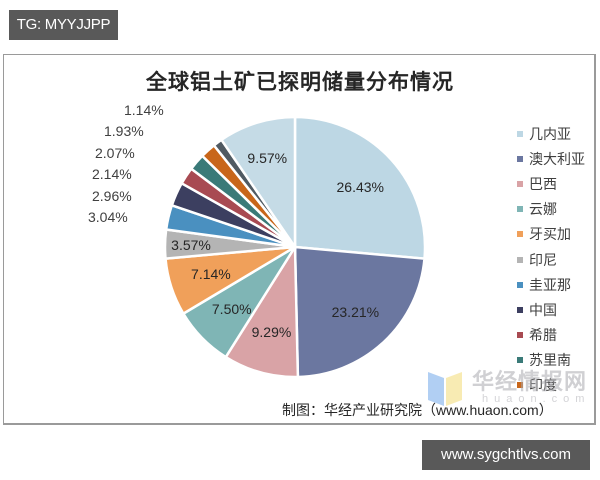 This screenshot has height=480, width=600. I want to click on legend-item: 印度, so click(537, 385).